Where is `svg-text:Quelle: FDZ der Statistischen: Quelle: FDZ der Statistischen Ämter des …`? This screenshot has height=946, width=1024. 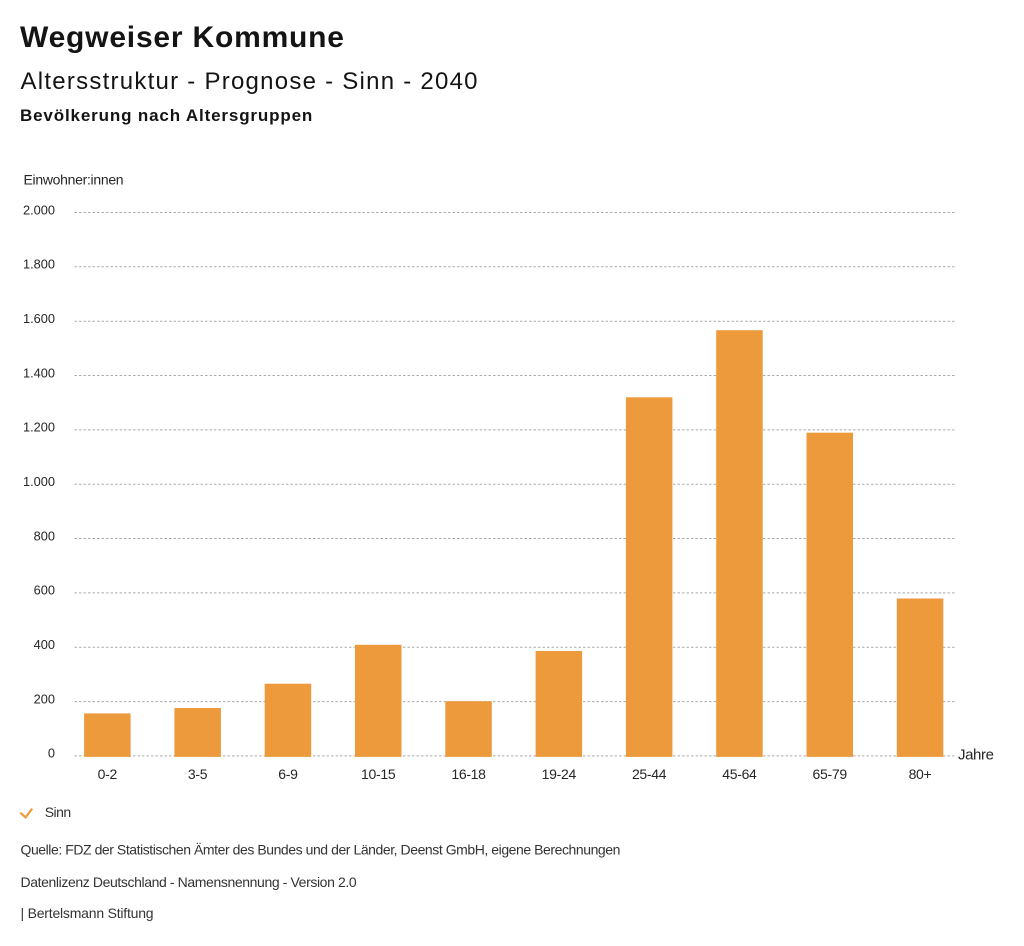 svg-text:Quelle: FDZ der Statistischen: Quelle: FDZ der Statistischen Ämter des … is located at coordinates (320, 850).